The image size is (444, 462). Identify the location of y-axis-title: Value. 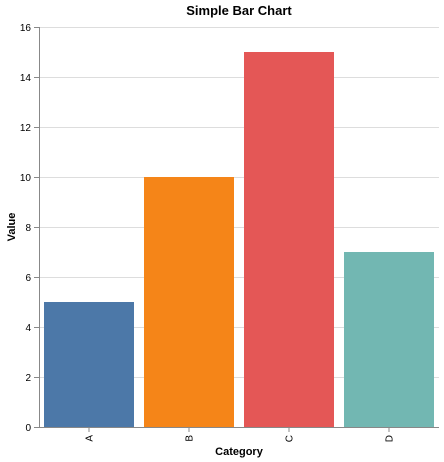
(12, 227).